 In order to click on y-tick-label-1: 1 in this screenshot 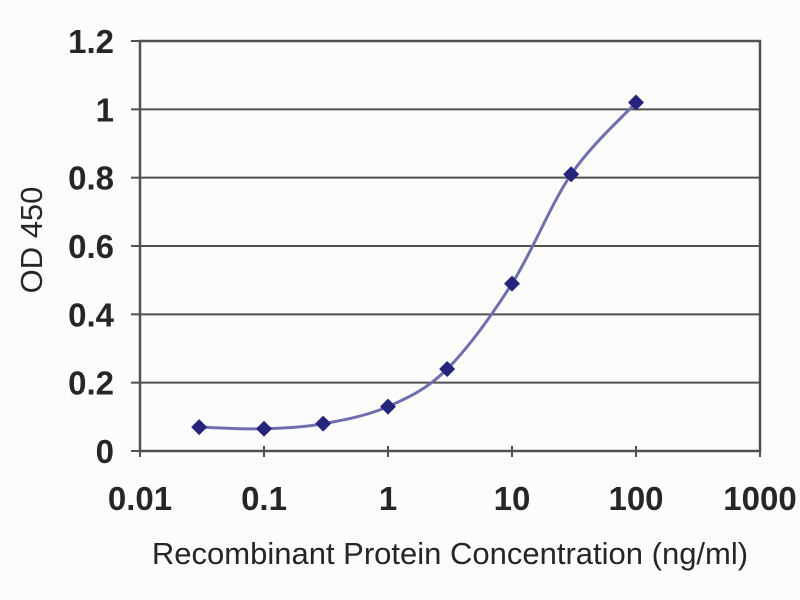, I will do `click(105, 109)`.